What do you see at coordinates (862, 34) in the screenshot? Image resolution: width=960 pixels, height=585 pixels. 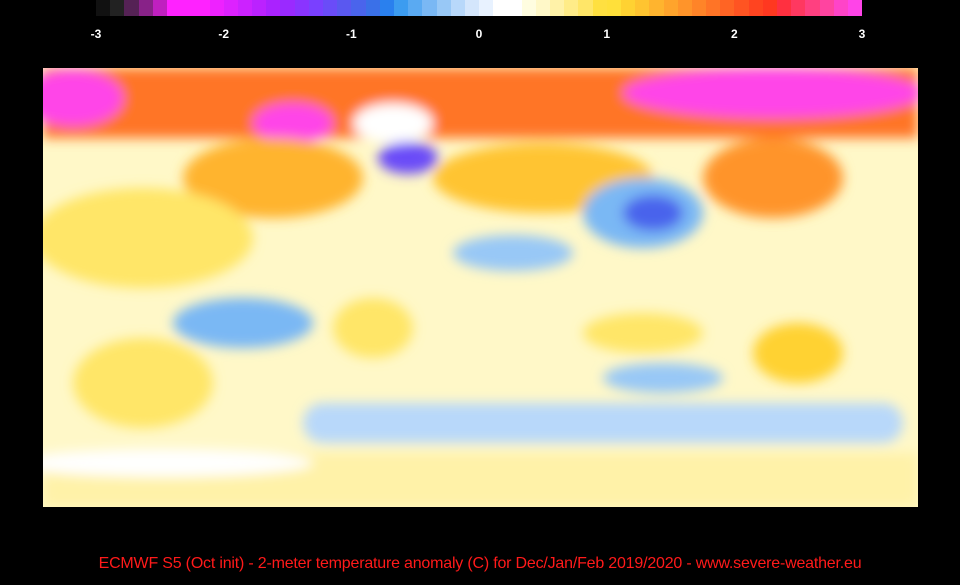 I see `color-scale-tick-label: 3` at bounding box center [862, 34].